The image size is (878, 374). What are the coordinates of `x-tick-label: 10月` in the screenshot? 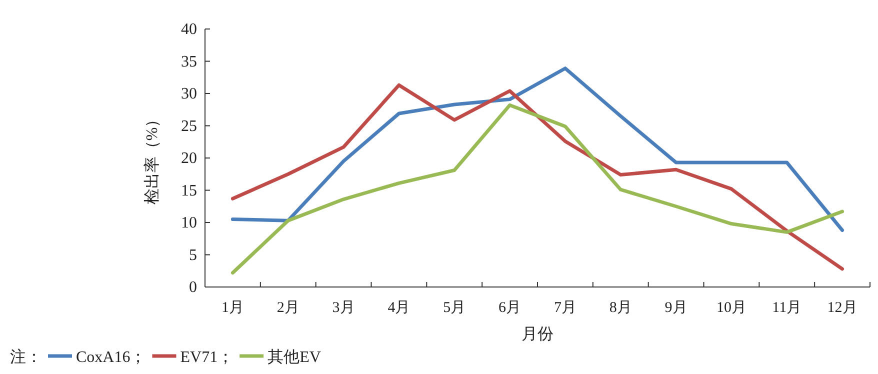 It's located at (731, 308).